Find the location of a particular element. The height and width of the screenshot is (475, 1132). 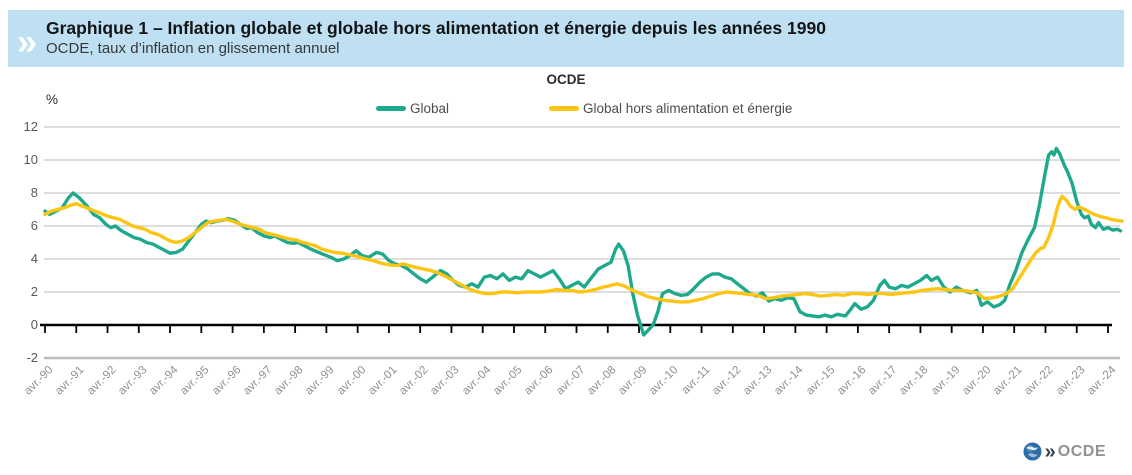

legend-item-core: Global hors alimentation et énergie is located at coordinates (670, 108).